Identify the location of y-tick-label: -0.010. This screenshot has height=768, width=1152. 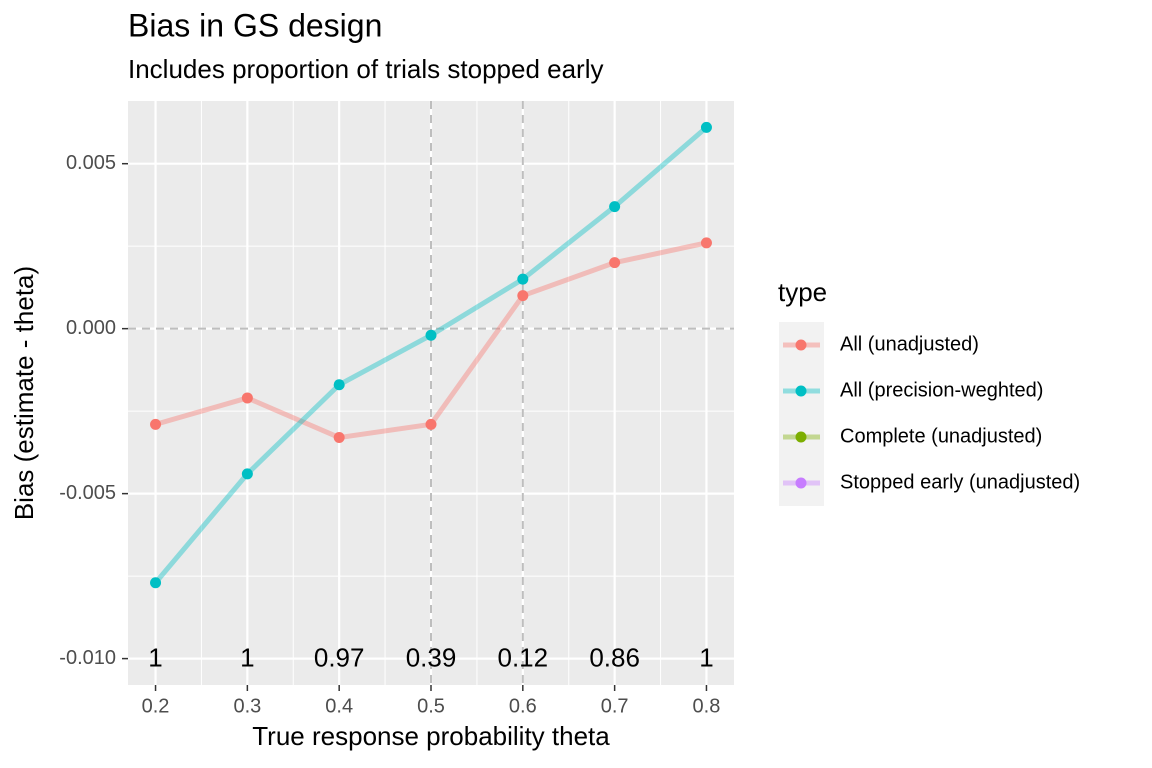
(87, 658).